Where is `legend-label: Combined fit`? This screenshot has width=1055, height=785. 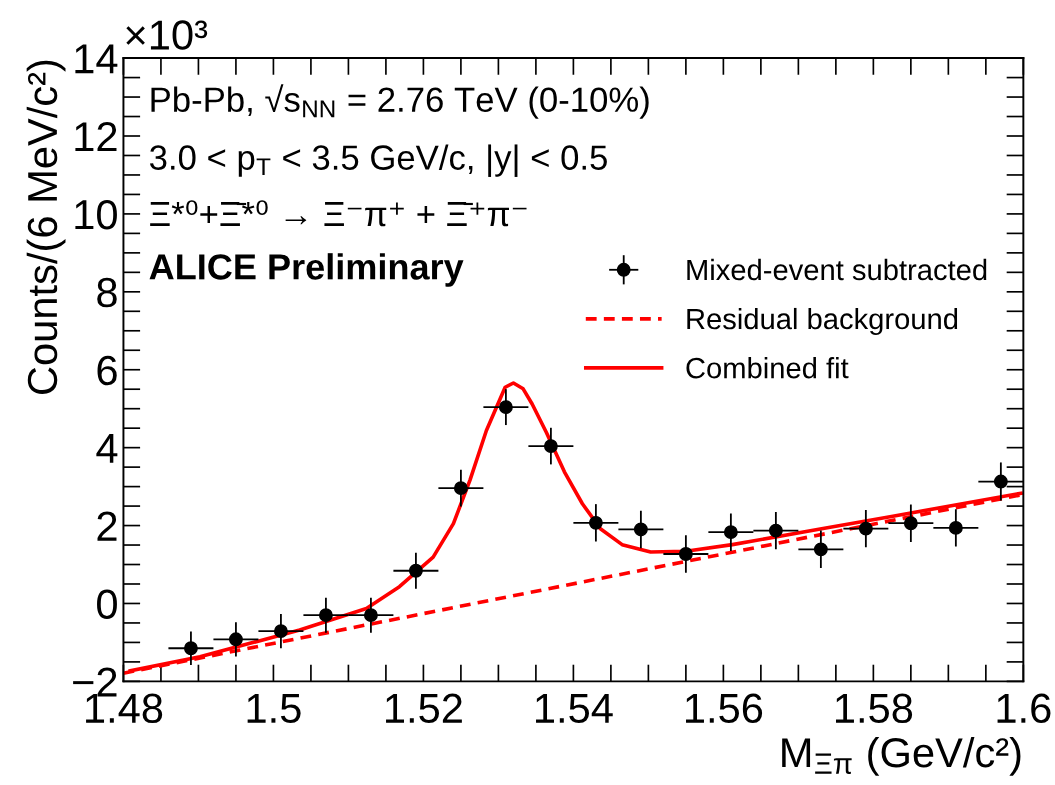
legend-label: Combined fit is located at coordinates (767, 367).